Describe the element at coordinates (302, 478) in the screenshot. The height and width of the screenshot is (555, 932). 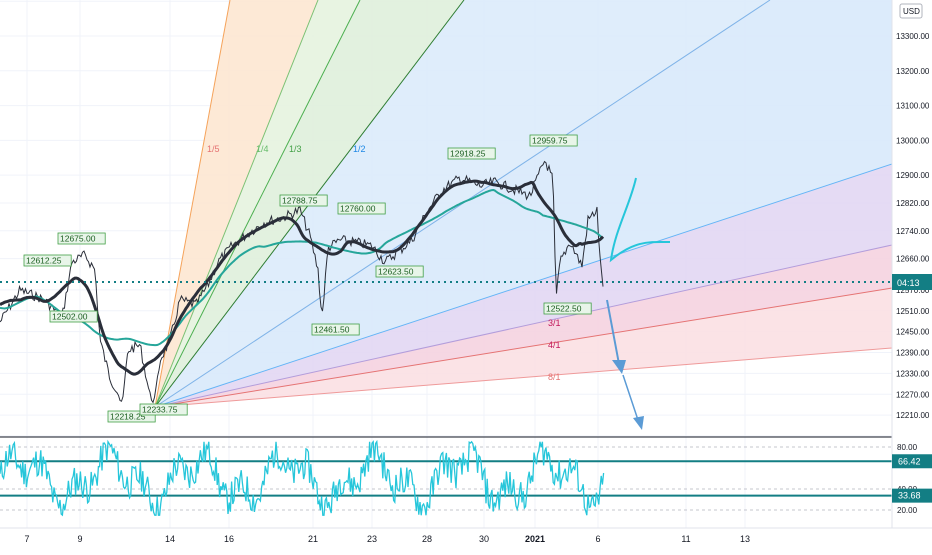
I see `oscillator-line` at that location.